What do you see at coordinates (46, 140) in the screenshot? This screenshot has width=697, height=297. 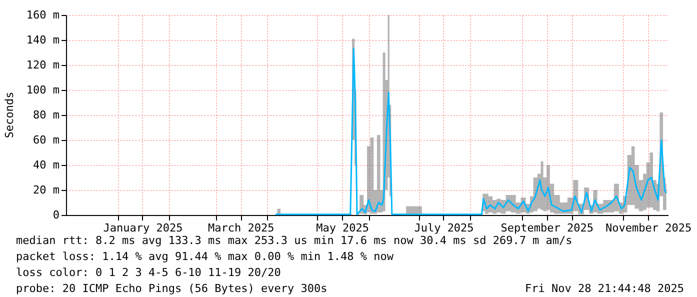 I see `y-tick-label: 60 m` at bounding box center [46, 140].